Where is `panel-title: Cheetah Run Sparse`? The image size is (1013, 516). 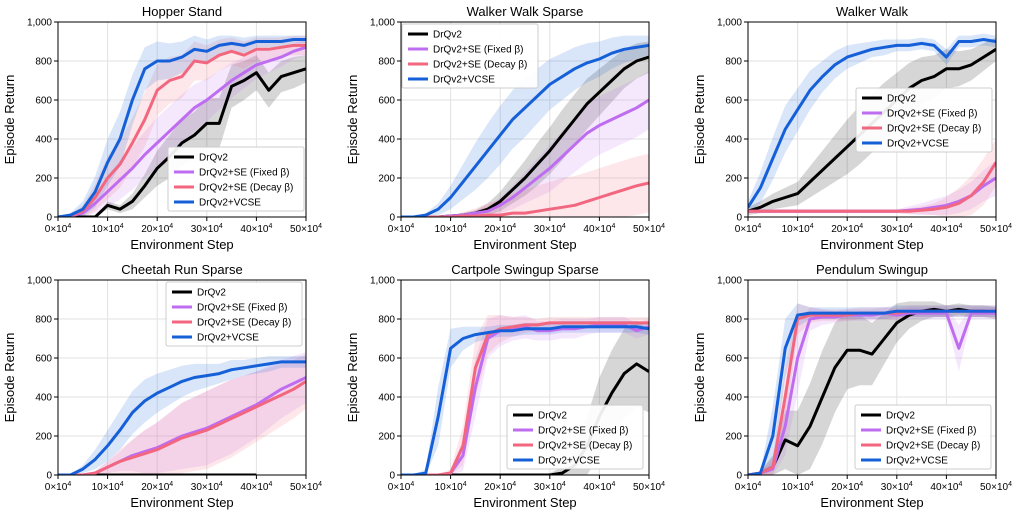 panel-title: Cheetah Run Sparse is located at coordinates (181, 269).